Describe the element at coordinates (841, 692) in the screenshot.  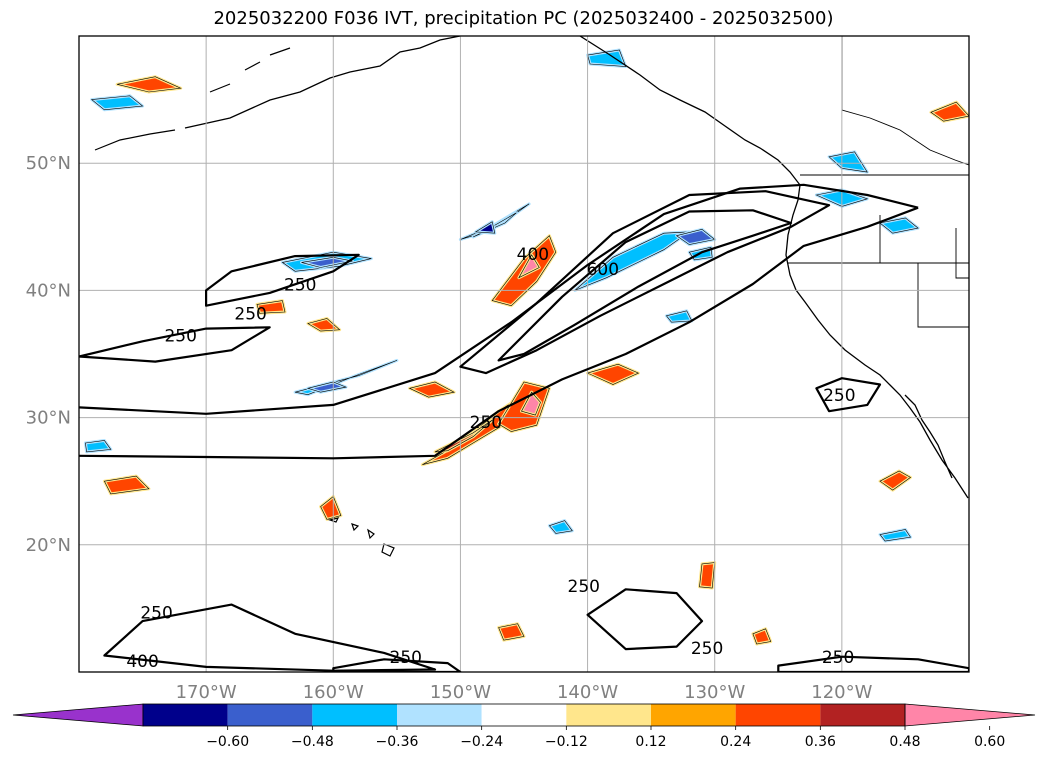
I see `x-tick-label: 120°W` at that location.